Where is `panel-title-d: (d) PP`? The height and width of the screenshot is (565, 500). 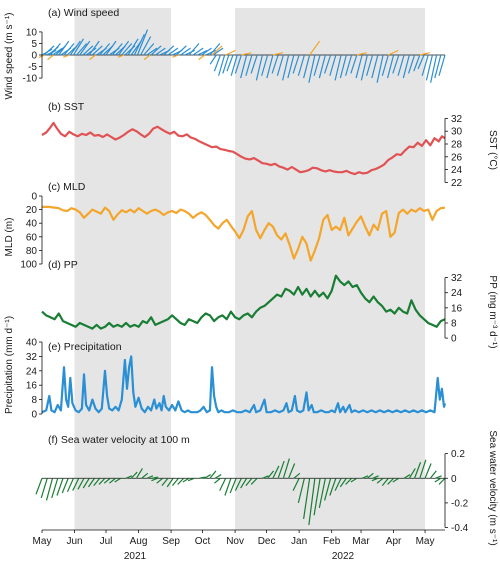
panel-title-d: (d) PP is located at coordinates (63, 265).